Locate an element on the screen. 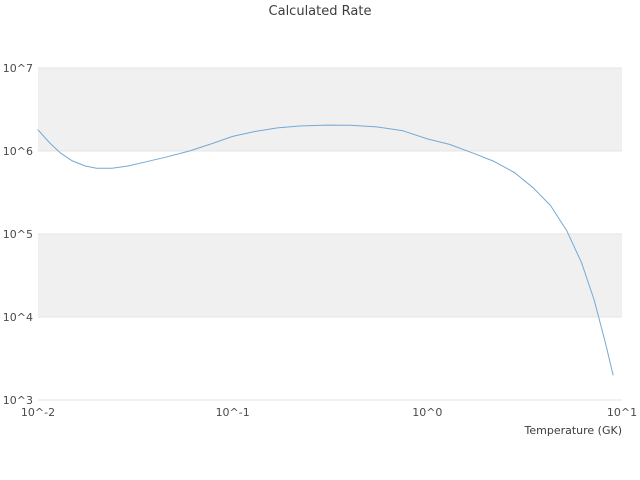  y-tick-label: 10^5 is located at coordinates (18, 234).